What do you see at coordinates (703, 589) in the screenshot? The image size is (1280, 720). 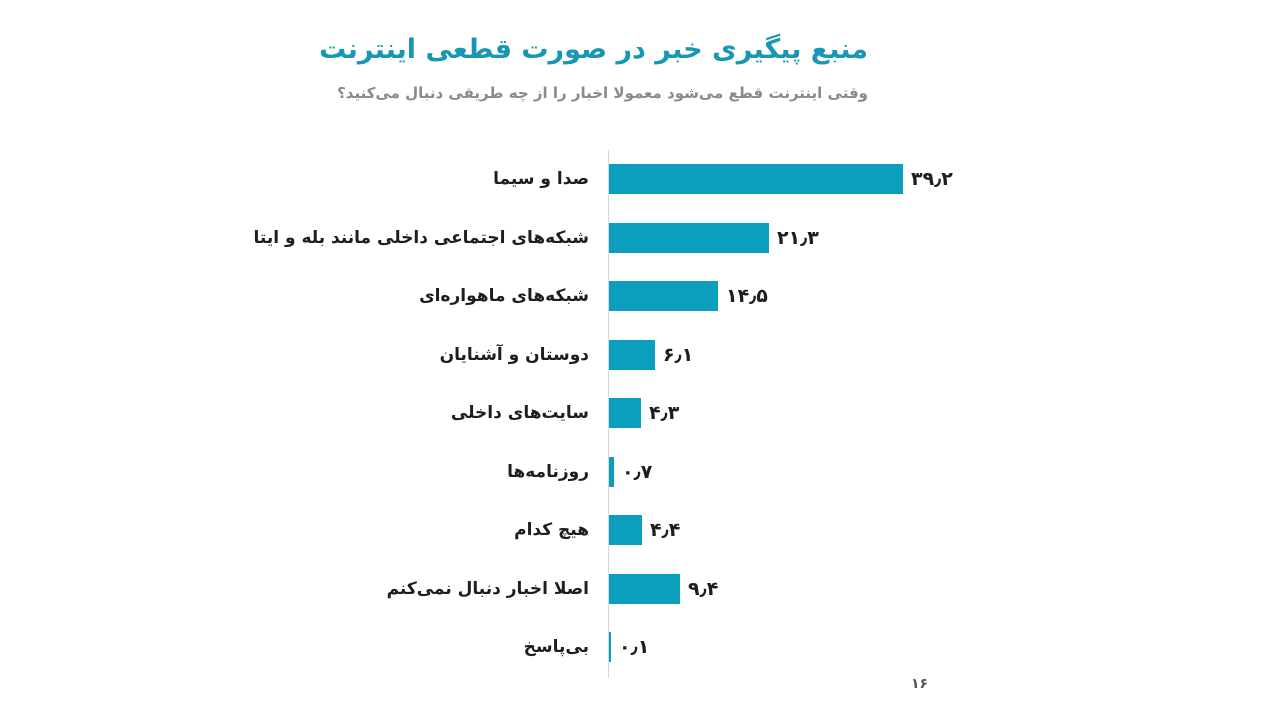 I see `bar-value-label: ۹٫۴` at bounding box center [703, 589].